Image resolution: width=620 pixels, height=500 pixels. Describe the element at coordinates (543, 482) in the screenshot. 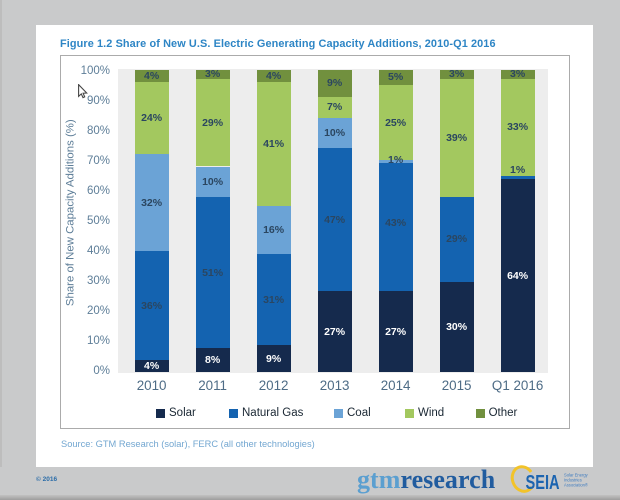

I see `svg-text: SEIA` at that location.